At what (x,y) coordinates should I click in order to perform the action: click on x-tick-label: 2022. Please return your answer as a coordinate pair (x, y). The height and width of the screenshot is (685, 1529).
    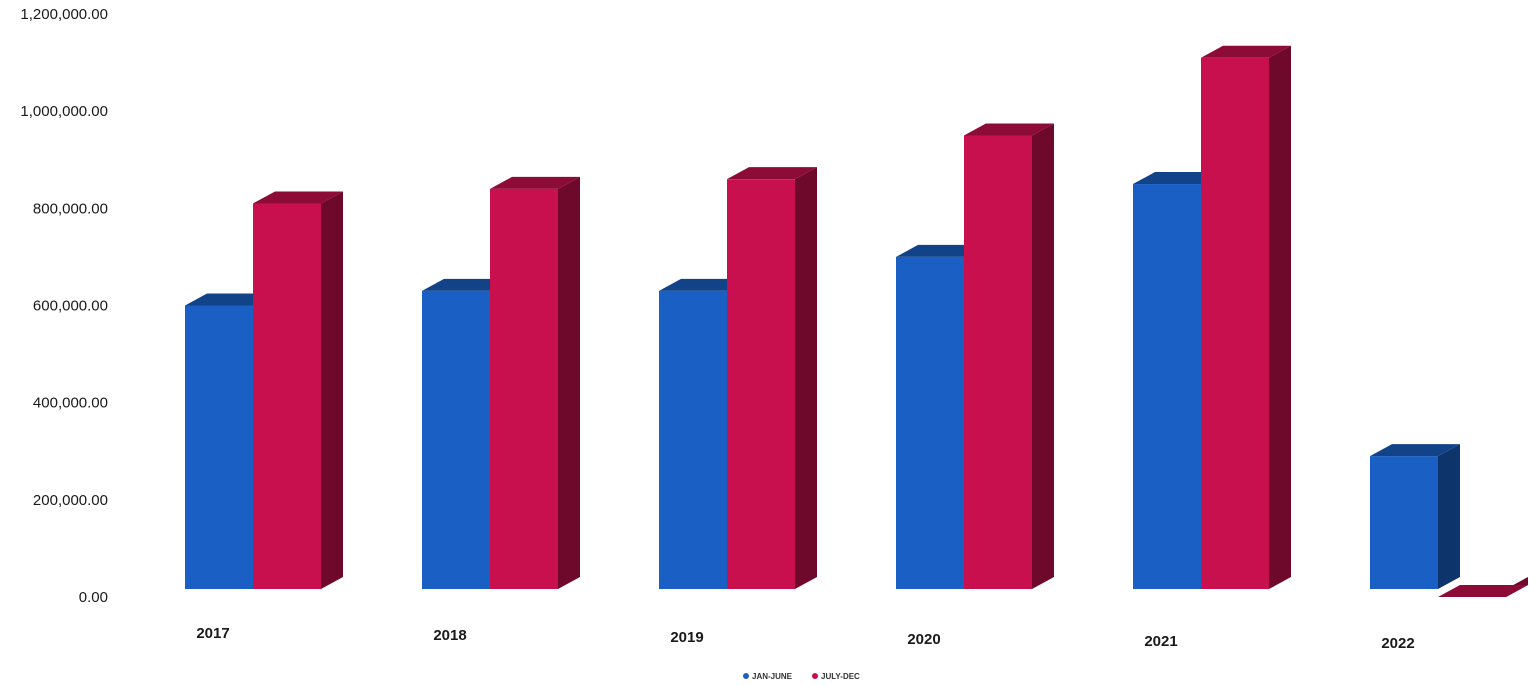
    Looking at the image, I should click on (1397, 643).